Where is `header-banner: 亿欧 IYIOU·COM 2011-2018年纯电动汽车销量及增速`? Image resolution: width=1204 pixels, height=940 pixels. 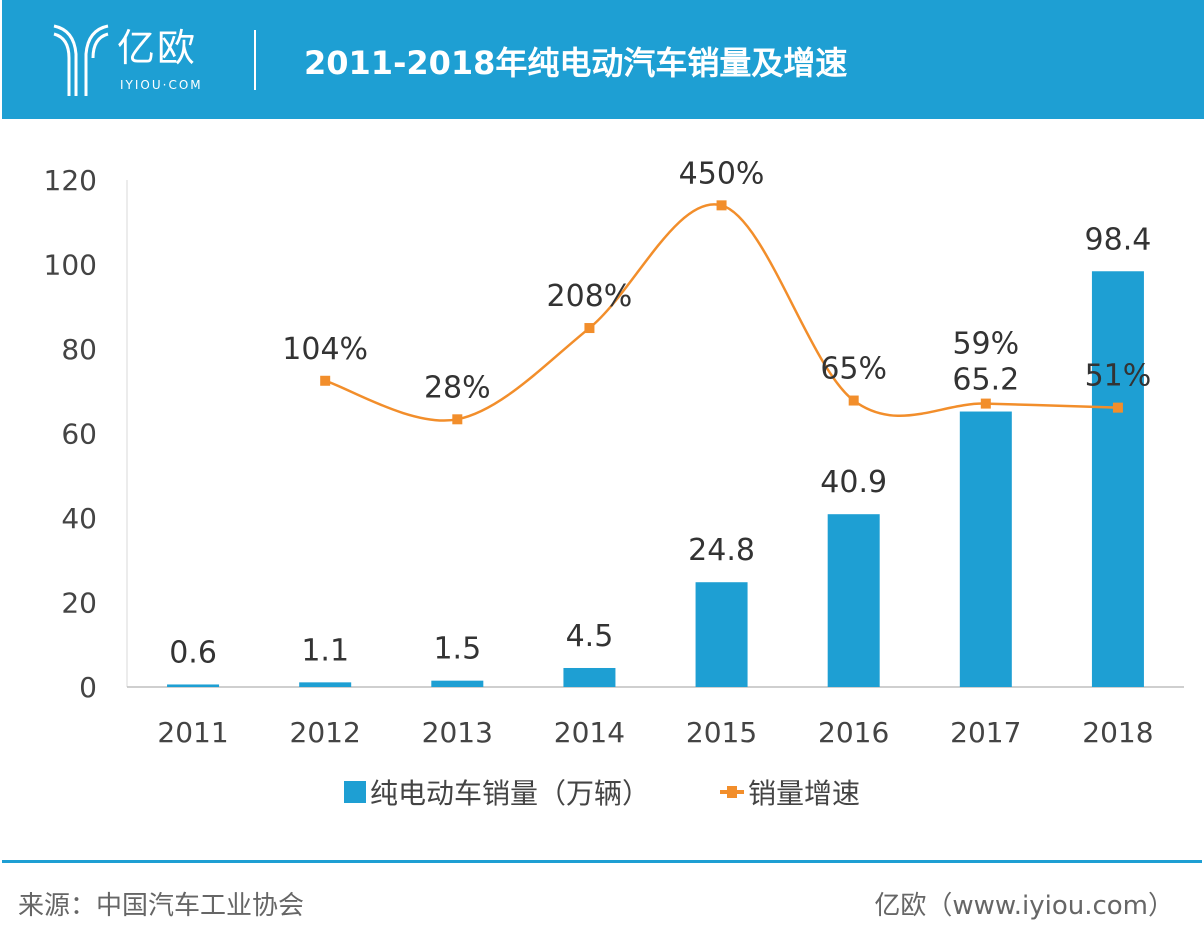 header-banner: 亿欧 IYIOU·COM 2011-2018年纯电动汽车销量及增速 is located at coordinates (603, 59).